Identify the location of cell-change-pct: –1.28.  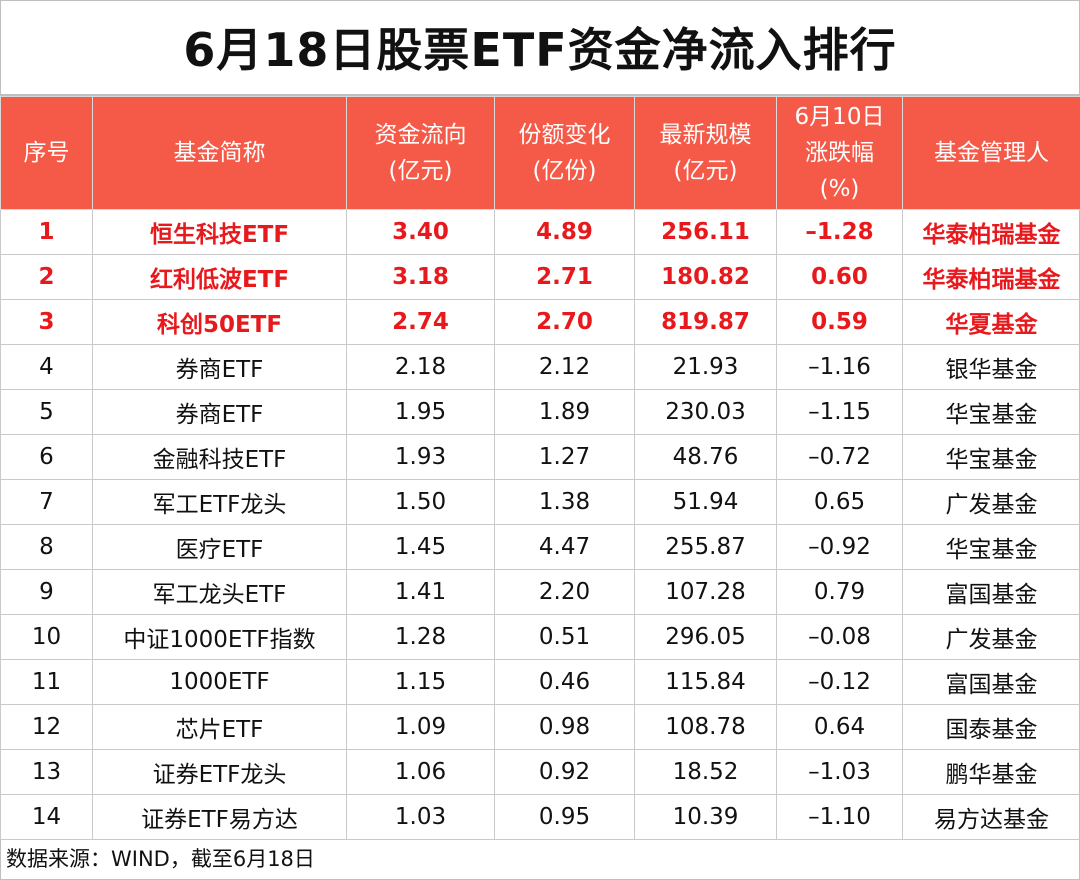
(839, 232).